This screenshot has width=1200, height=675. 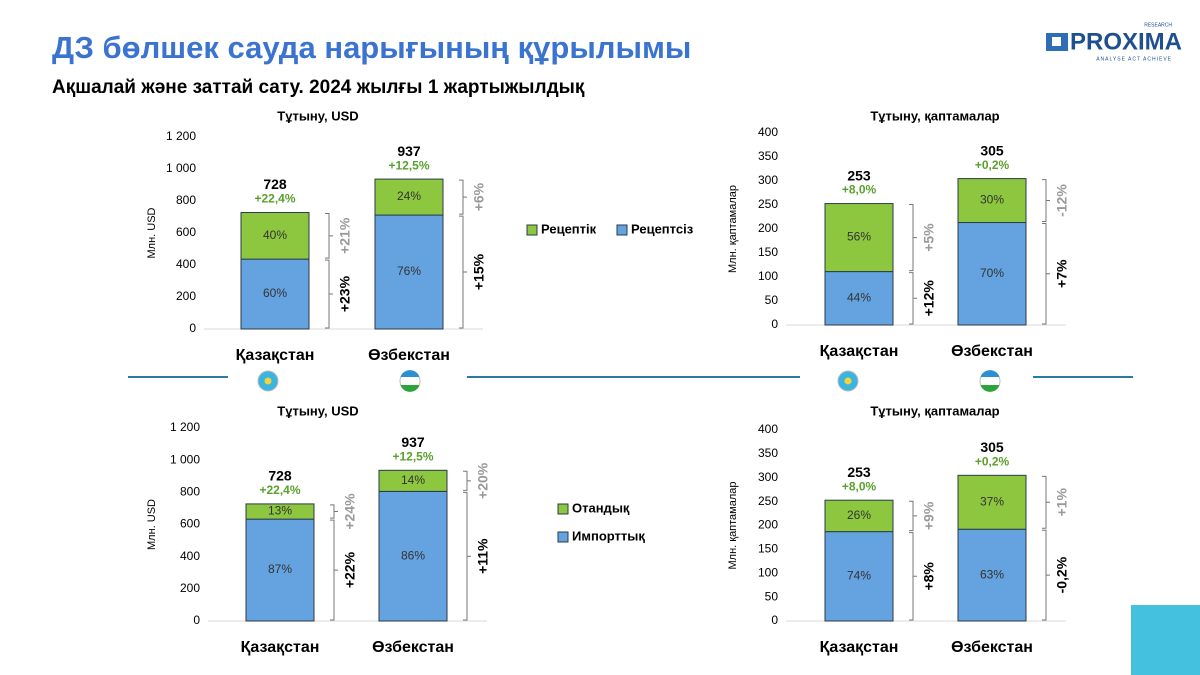 I want to click on share-label: 86%, so click(x=413, y=555).